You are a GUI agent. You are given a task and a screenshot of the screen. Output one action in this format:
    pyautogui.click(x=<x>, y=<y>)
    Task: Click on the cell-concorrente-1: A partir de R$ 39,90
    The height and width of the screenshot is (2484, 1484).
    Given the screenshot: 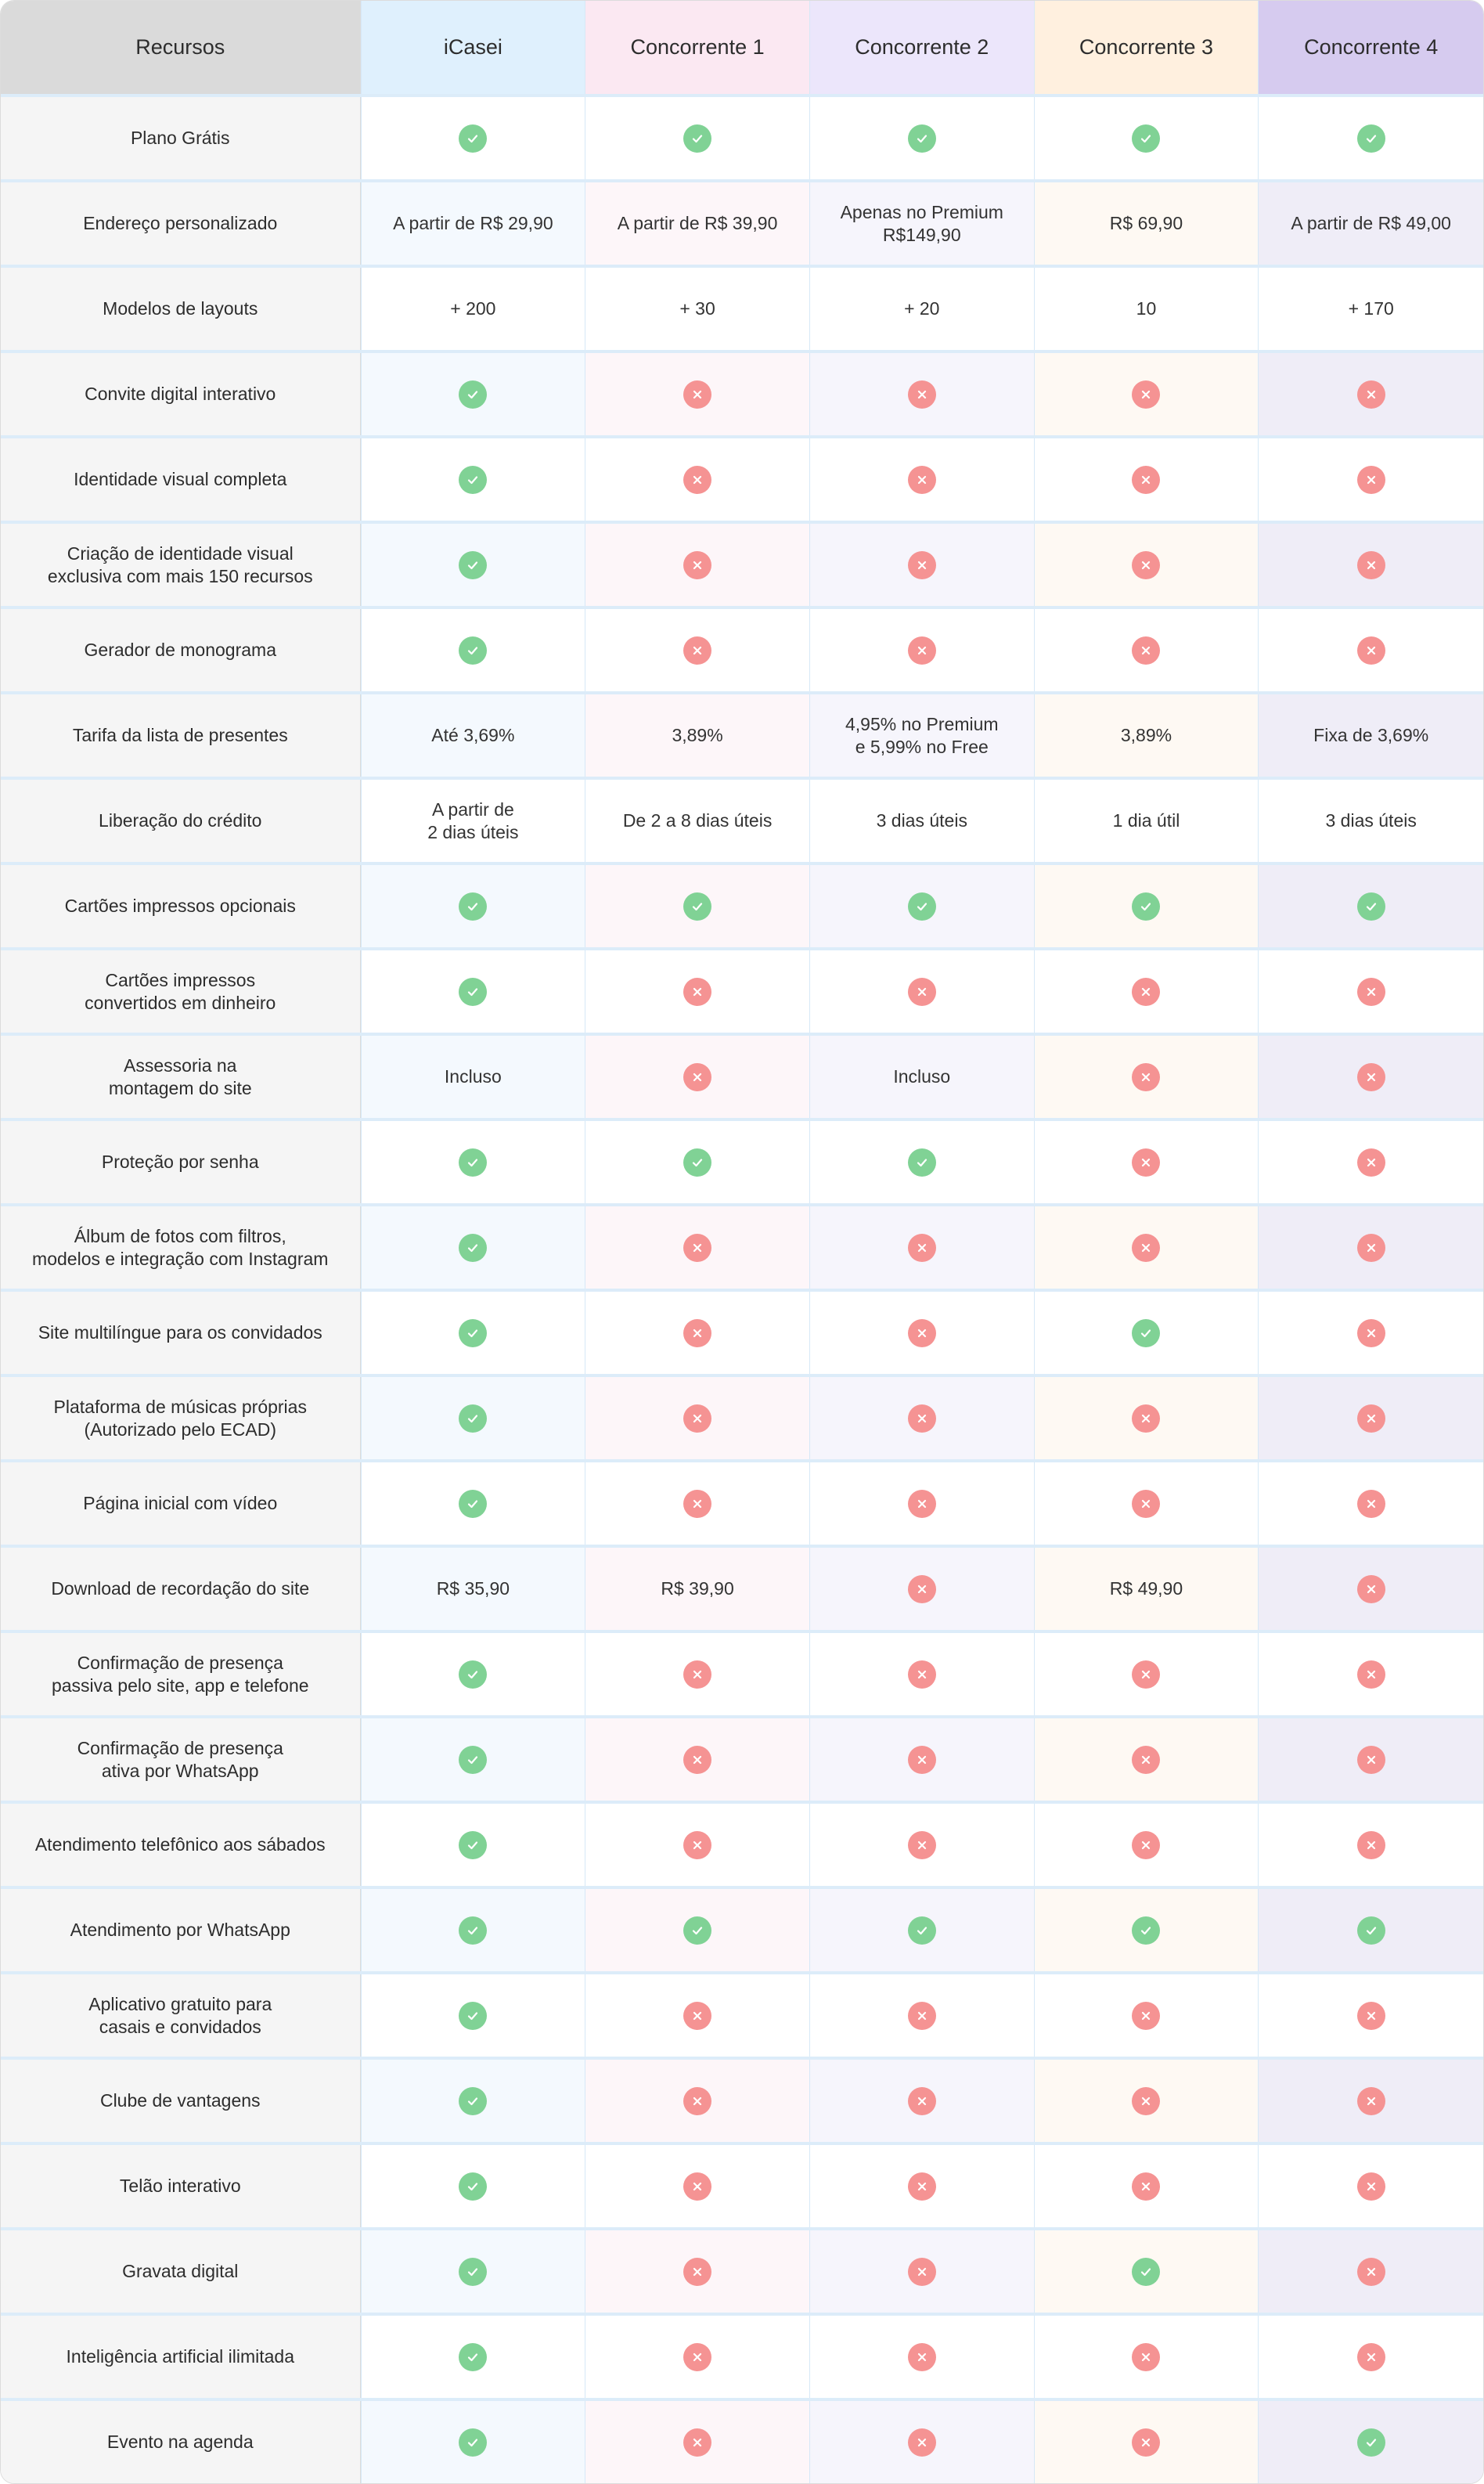 What is the action you would take?
    pyautogui.click(x=697, y=223)
    